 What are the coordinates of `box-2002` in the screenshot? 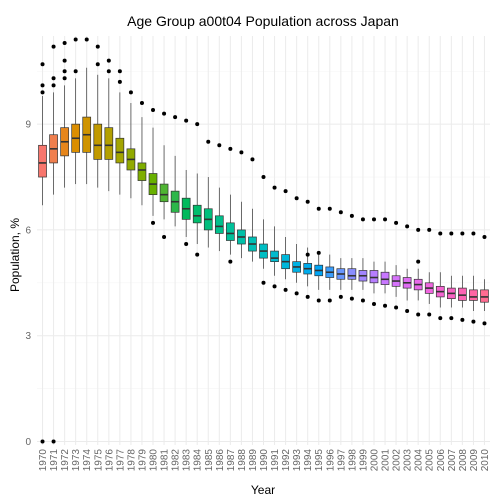 It's located at (396, 265).